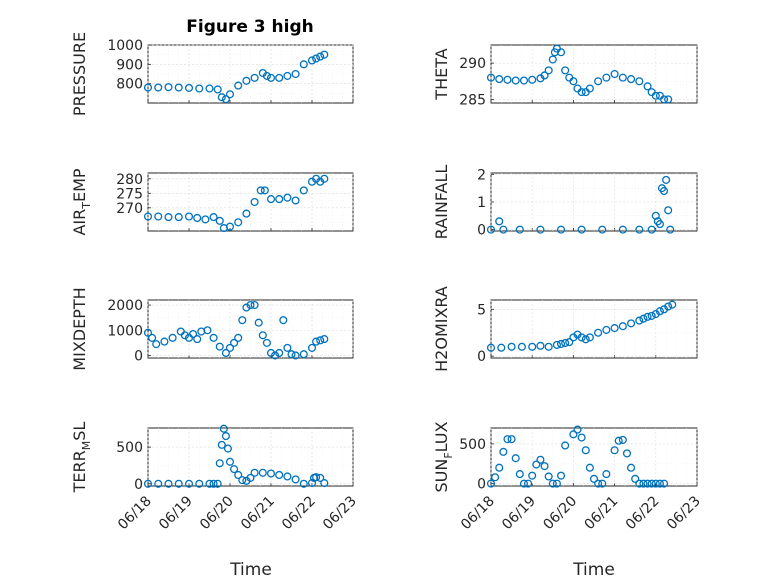 The height and width of the screenshot is (583, 778). What do you see at coordinates (643, 513) in the screenshot?
I see `x-tick-label: 06/22` at bounding box center [643, 513].